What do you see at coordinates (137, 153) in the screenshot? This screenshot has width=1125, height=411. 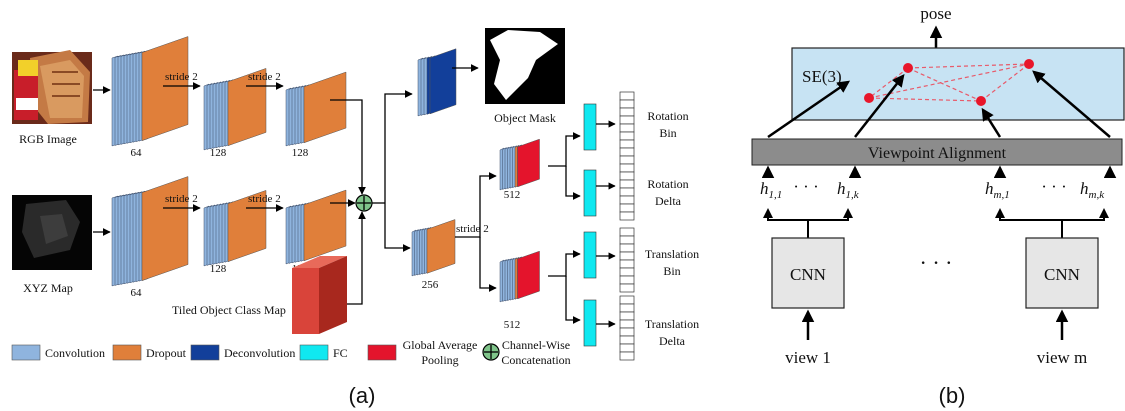 I see `size-label: 64` at bounding box center [137, 153].